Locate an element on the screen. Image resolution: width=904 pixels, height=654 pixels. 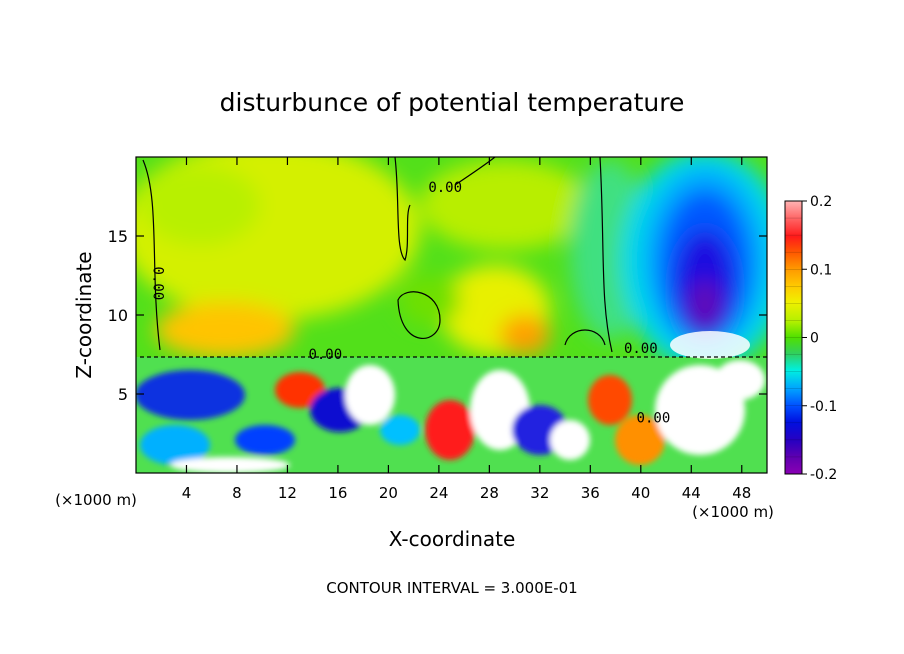
x-tick-label: 4 is located at coordinates (187, 493).